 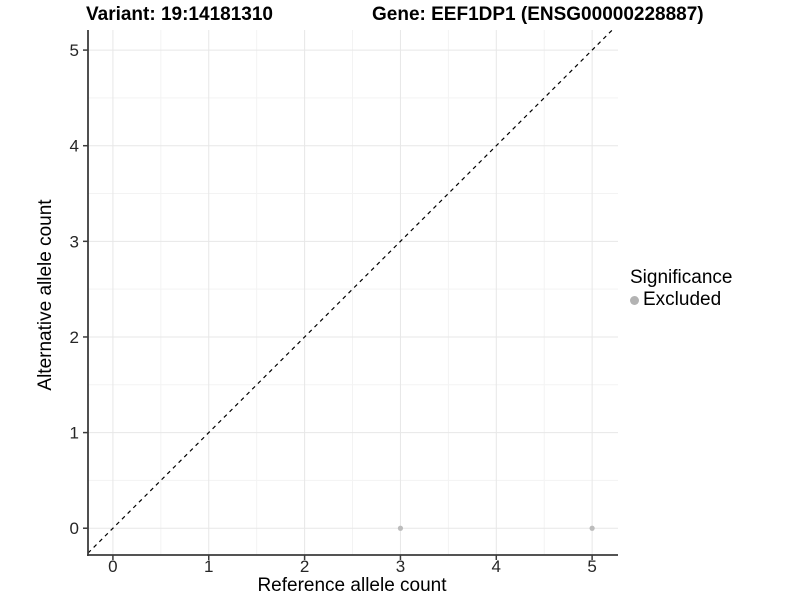 What do you see at coordinates (496, 566) in the screenshot?
I see `x-tick-label: 4` at bounding box center [496, 566].